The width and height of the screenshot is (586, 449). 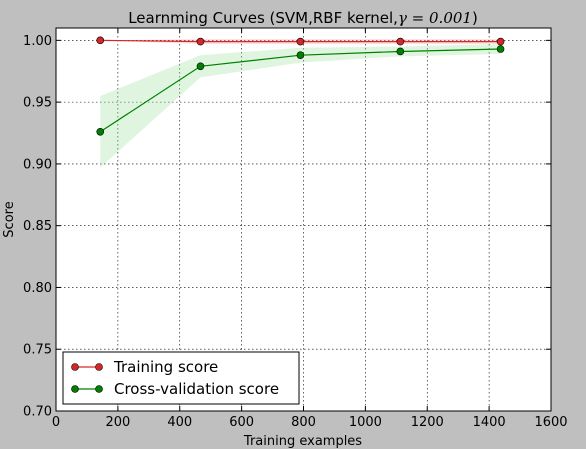 What do you see at coordinates (165, 367) in the screenshot?
I see `legend-label-training: Training score` at bounding box center [165, 367].